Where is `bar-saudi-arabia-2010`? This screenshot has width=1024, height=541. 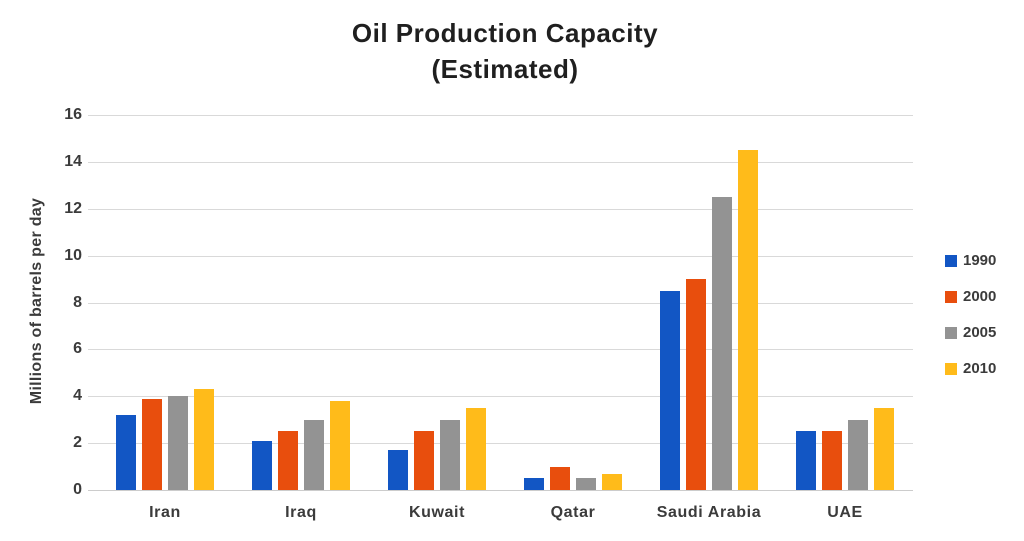
bar-saudi-arabia-2010 is located at coordinates (748, 320).